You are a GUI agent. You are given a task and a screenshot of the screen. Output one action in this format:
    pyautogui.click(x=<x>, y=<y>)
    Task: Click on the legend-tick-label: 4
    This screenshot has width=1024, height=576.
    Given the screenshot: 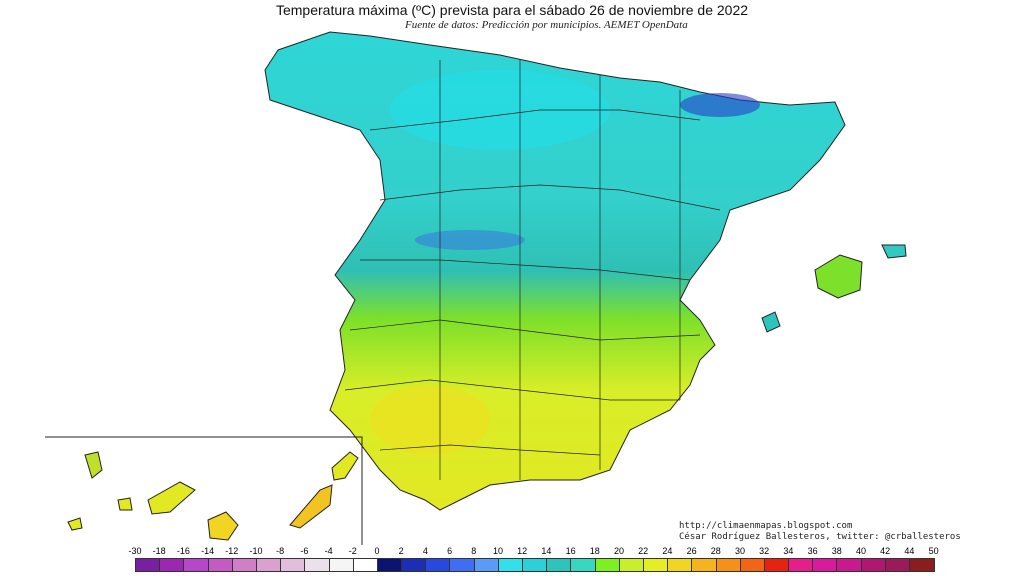 What is the action you would take?
    pyautogui.click(x=425, y=551)
    